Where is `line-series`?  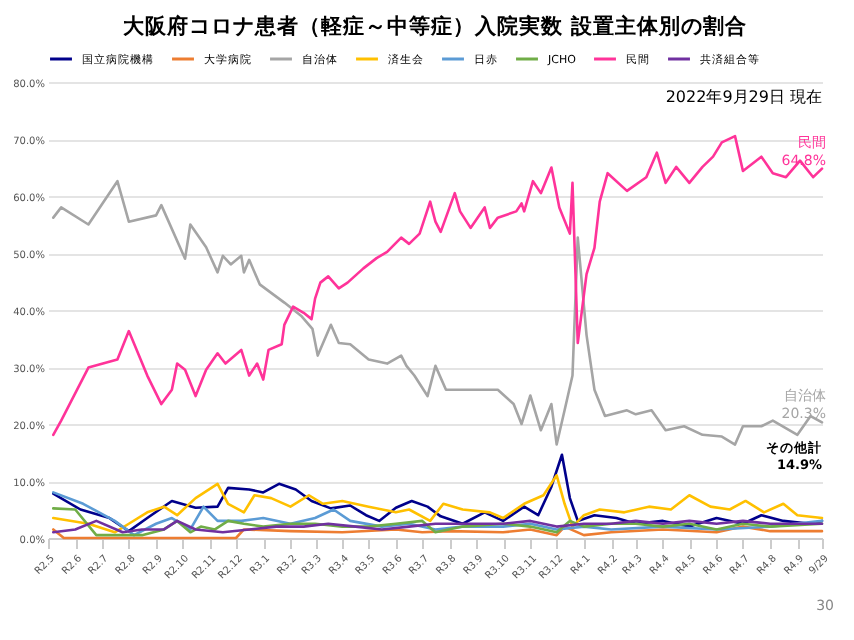 line-series is located at coordinates (437, 504).